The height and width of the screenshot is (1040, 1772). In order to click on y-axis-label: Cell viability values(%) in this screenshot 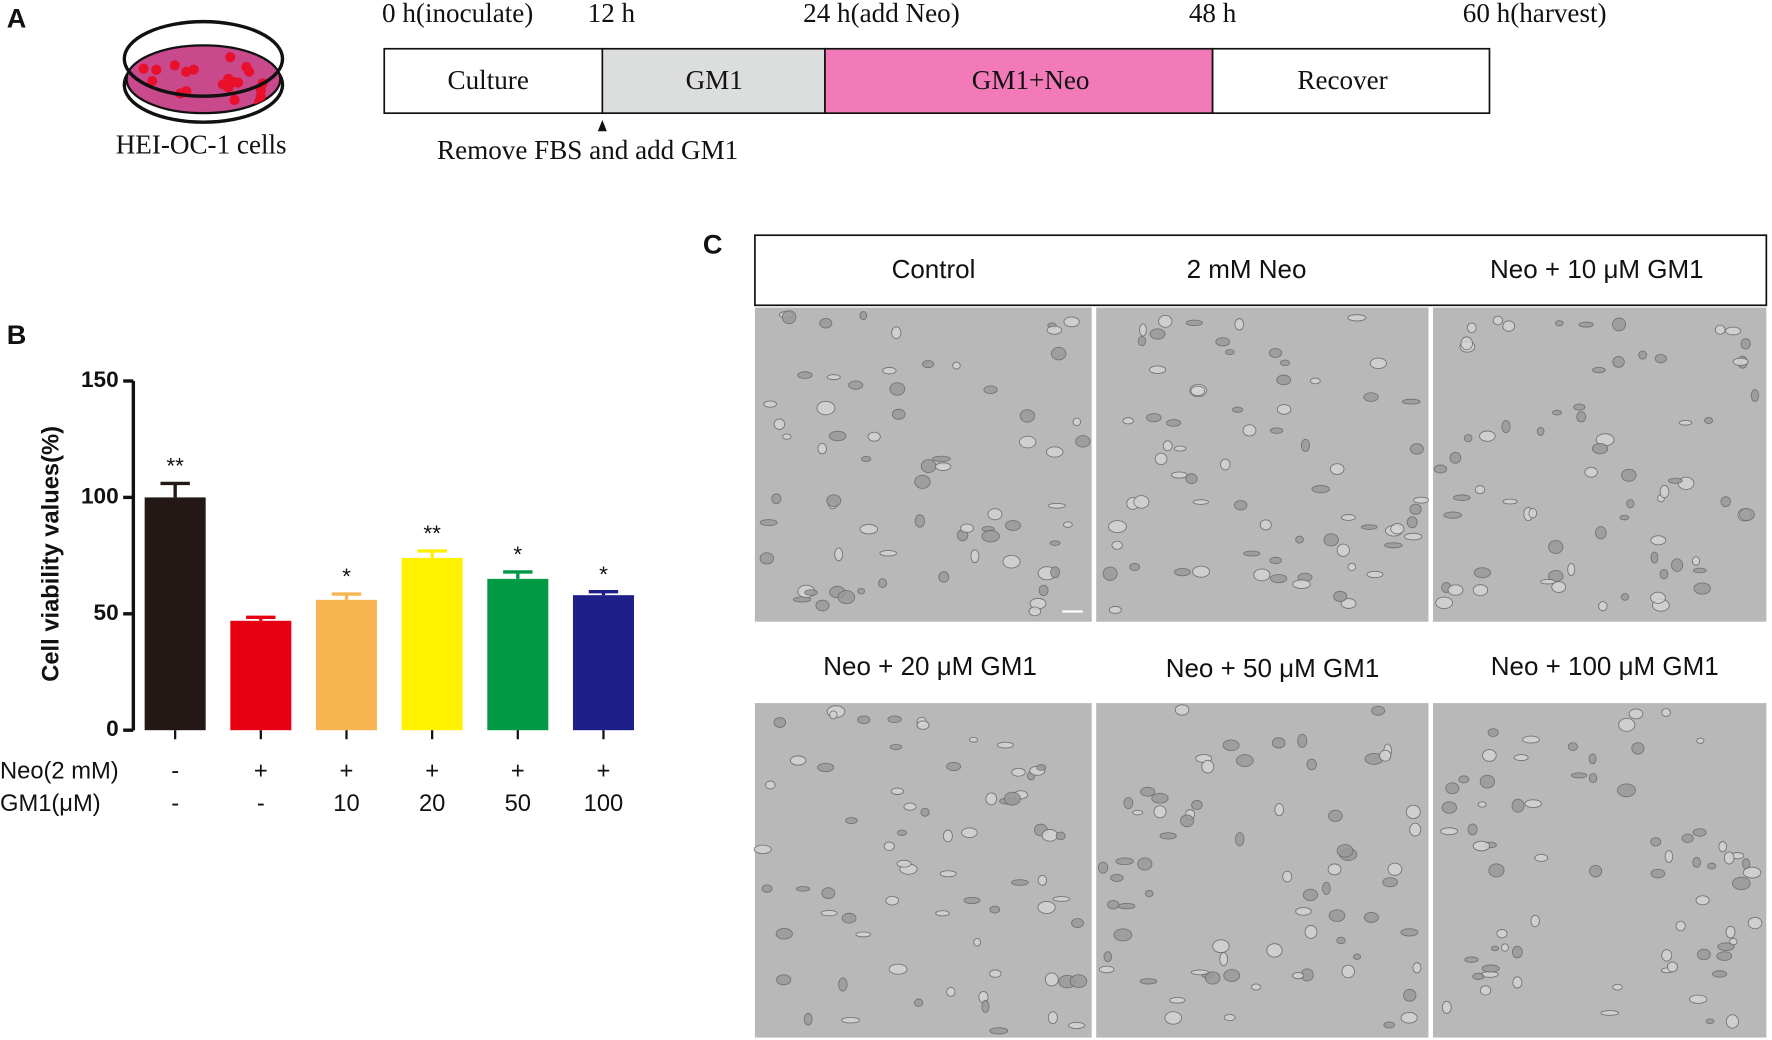, I will do `click(51, 554)`.